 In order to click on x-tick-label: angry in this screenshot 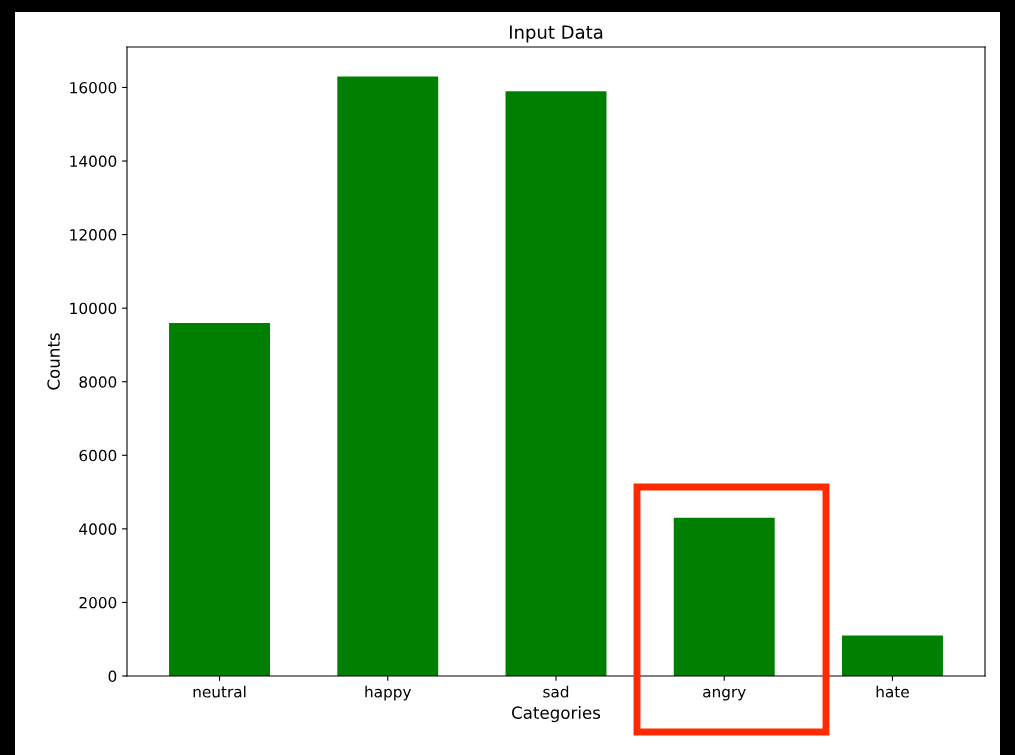, I will do `click(724, 694)`.